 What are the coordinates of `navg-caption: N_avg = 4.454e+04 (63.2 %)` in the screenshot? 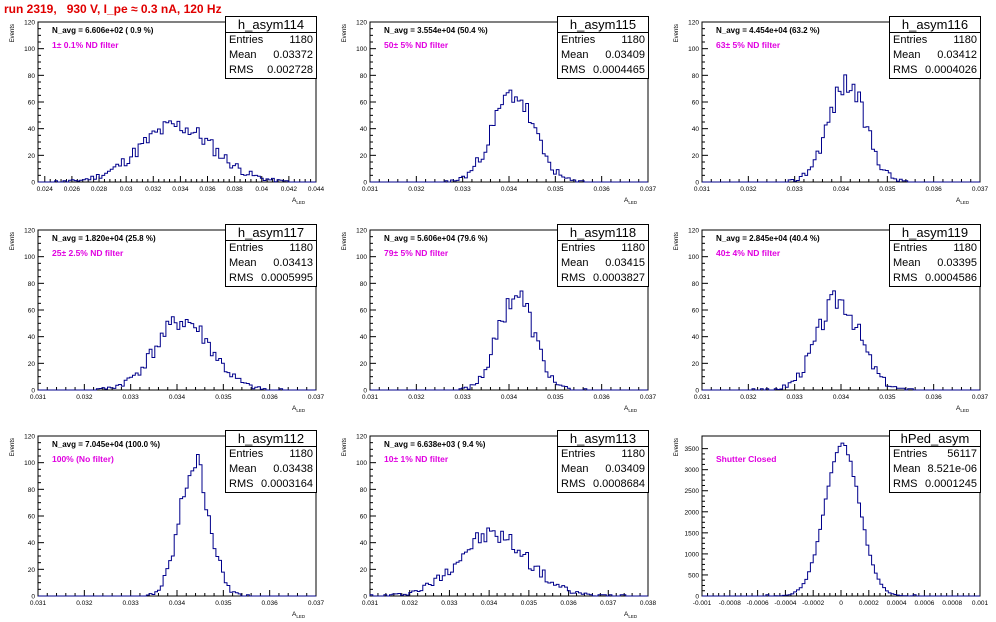 It's located at (768, 30).